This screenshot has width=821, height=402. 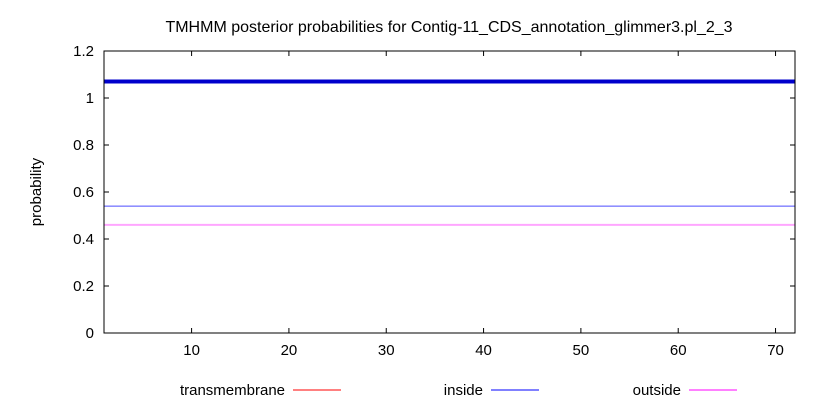 I want to click on y-tick-label: 0, so click(x=90, y=333).